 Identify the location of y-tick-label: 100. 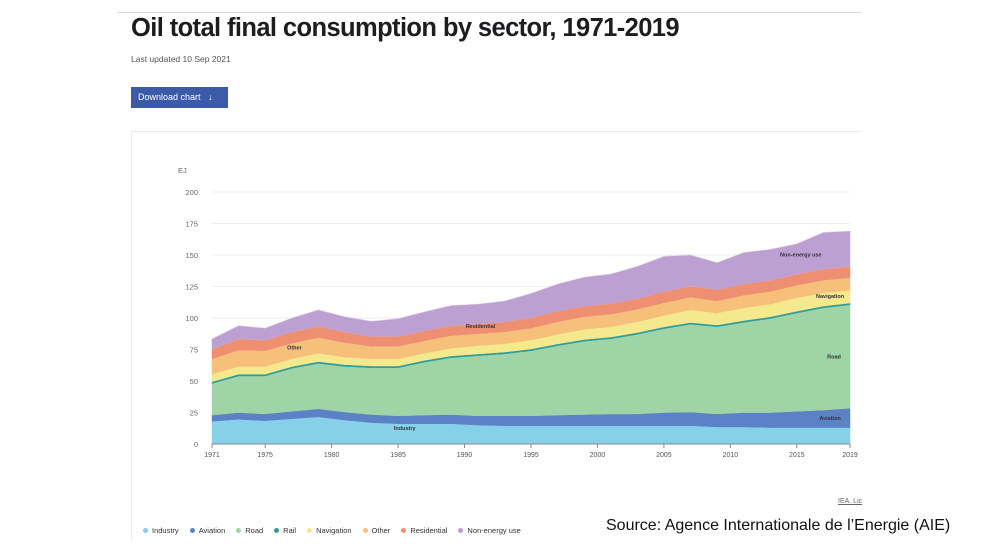
(191, 318).